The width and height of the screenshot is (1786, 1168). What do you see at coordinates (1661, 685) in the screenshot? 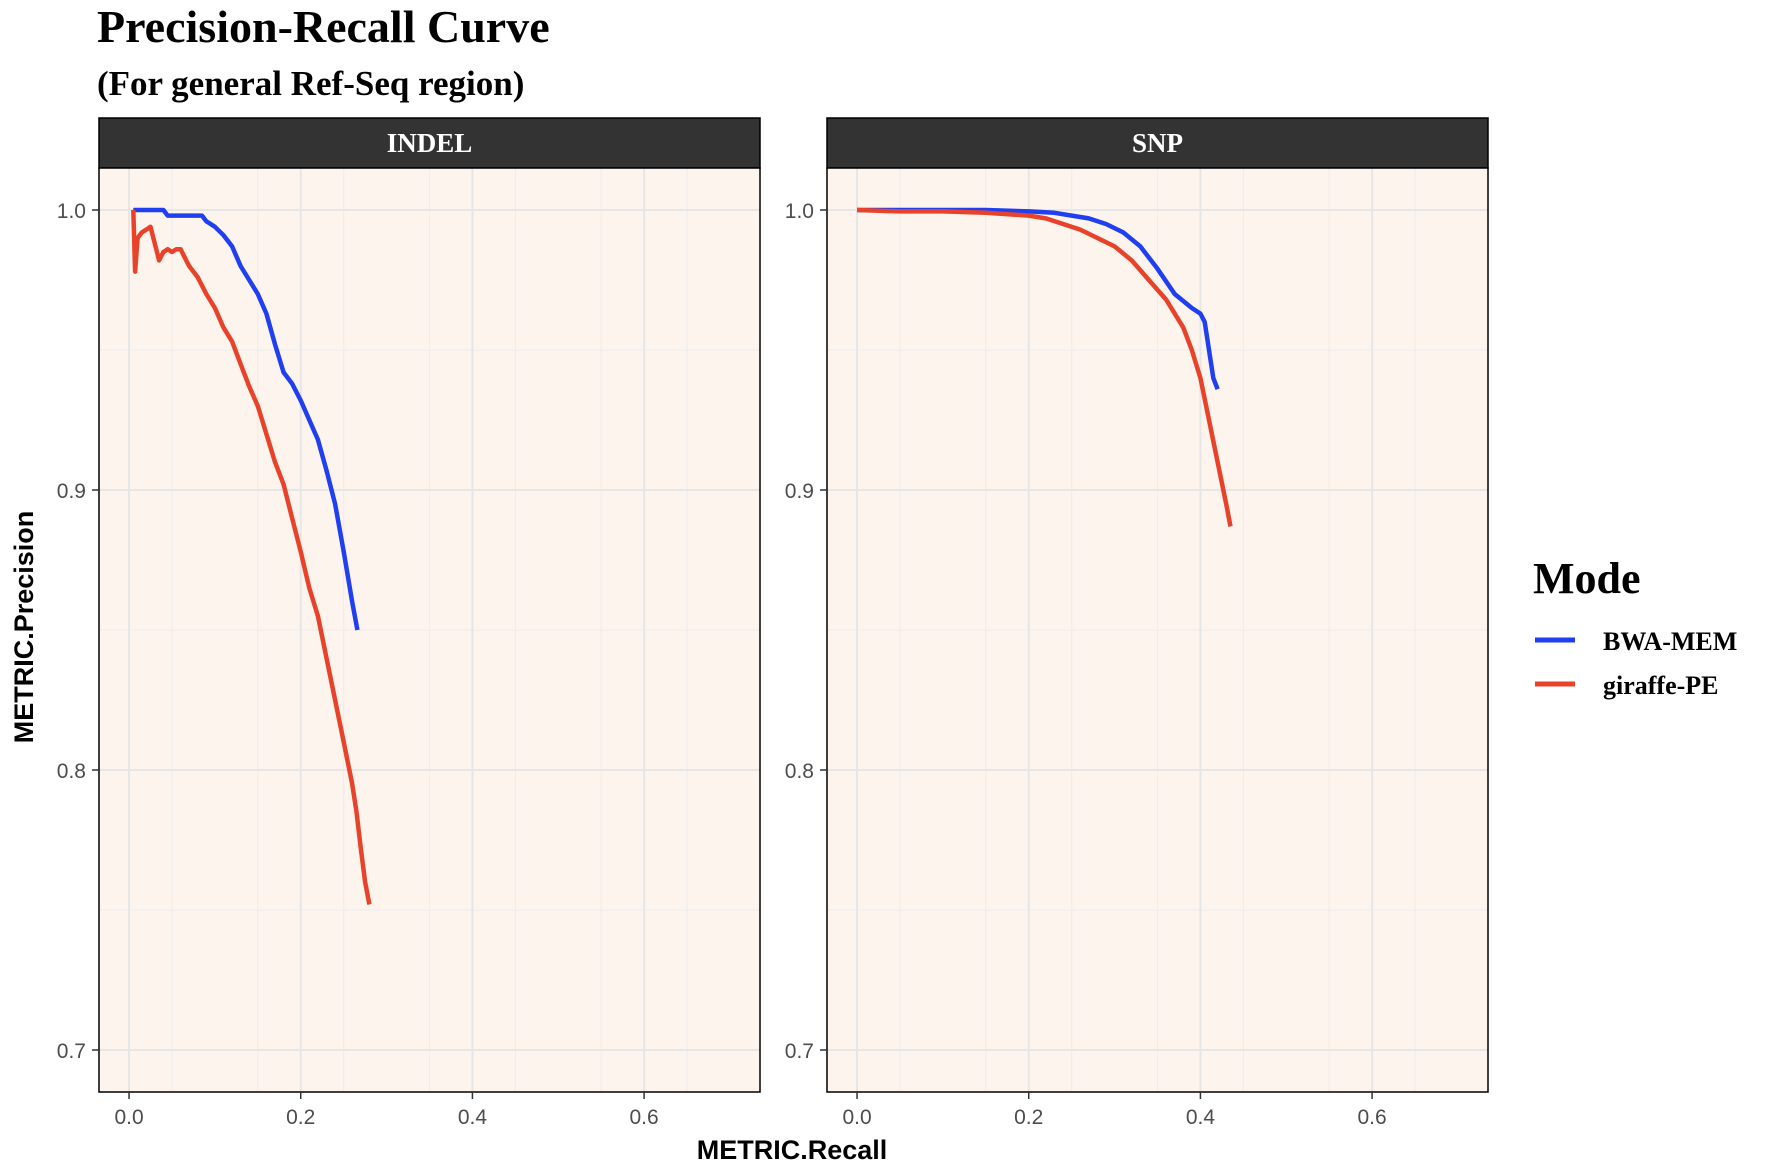
I see `legend-label-giraffe-pe: giraffe-PE` at bounding box center [1661, 685].